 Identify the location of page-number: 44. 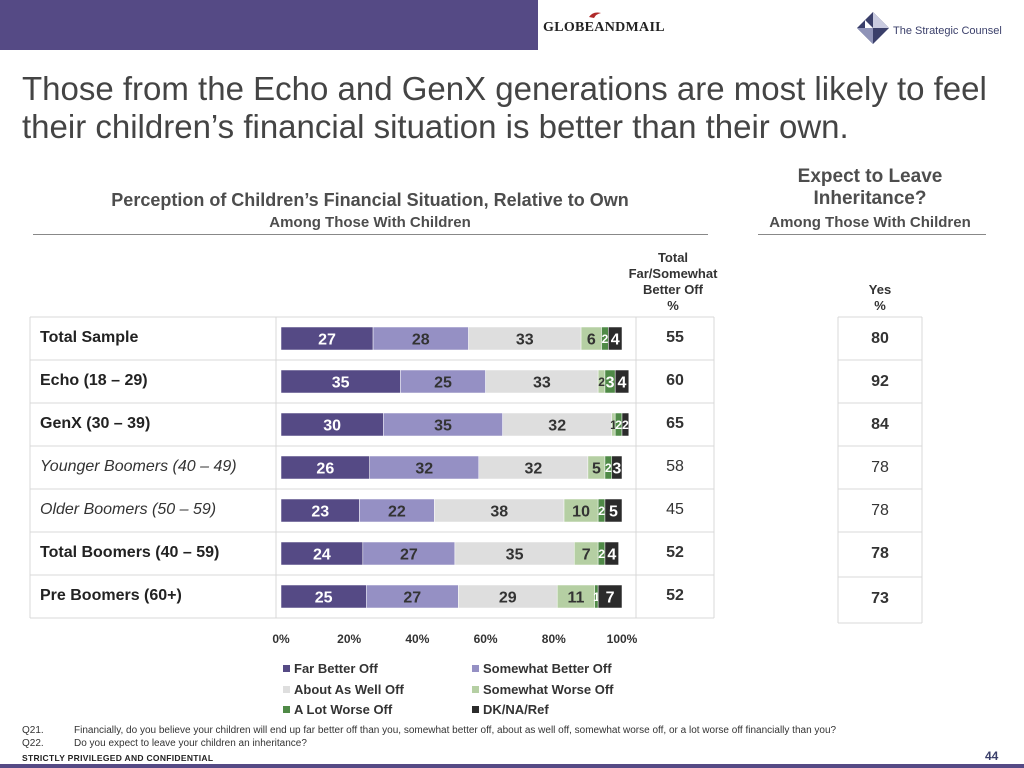
(992, 756).